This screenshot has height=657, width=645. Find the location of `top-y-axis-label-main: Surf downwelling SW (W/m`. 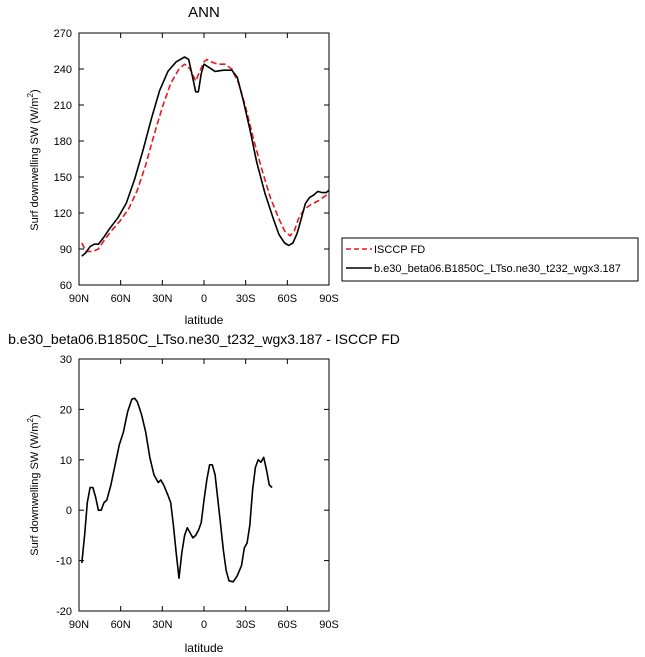

top-y-axis-label-main: Surf downwelling SW (W/m is located at coordinates (35, 163).